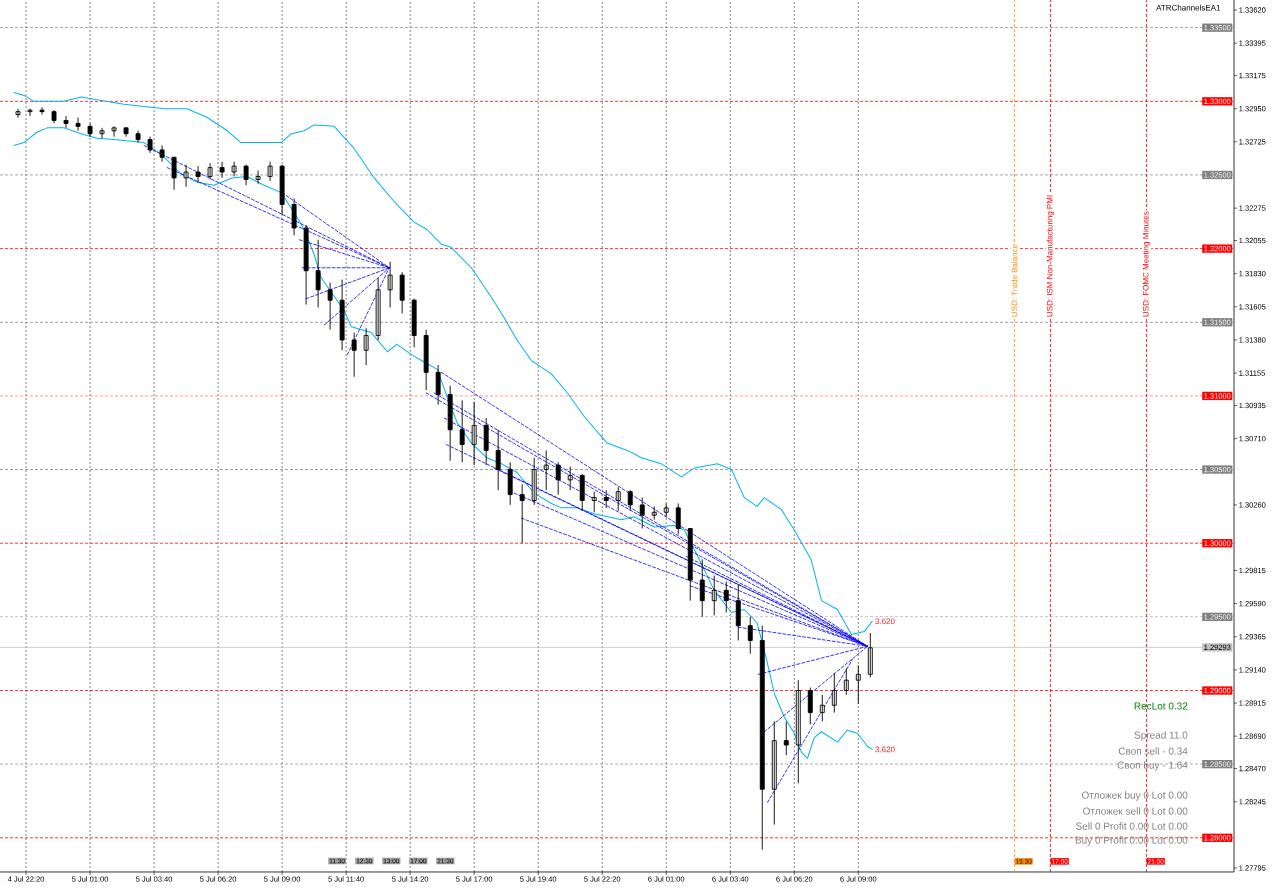 The height and width of the screenshot is (888, 1278). Describe the element at coordinates (1152, 766) in the screenshot. I see `annotation: Своп buy - 1.64` at that location.